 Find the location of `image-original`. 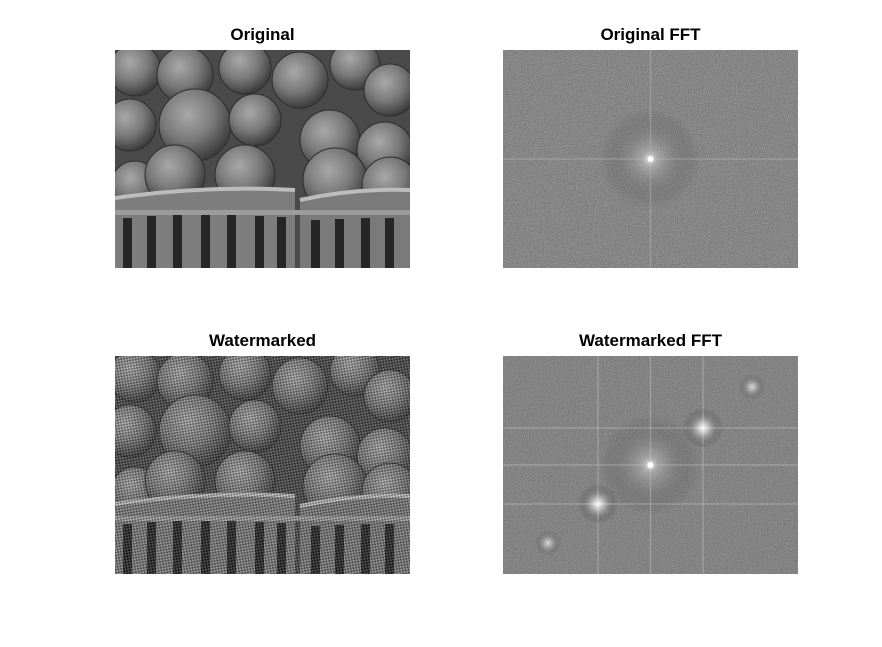

image-original is located at coordinates (262, 159).